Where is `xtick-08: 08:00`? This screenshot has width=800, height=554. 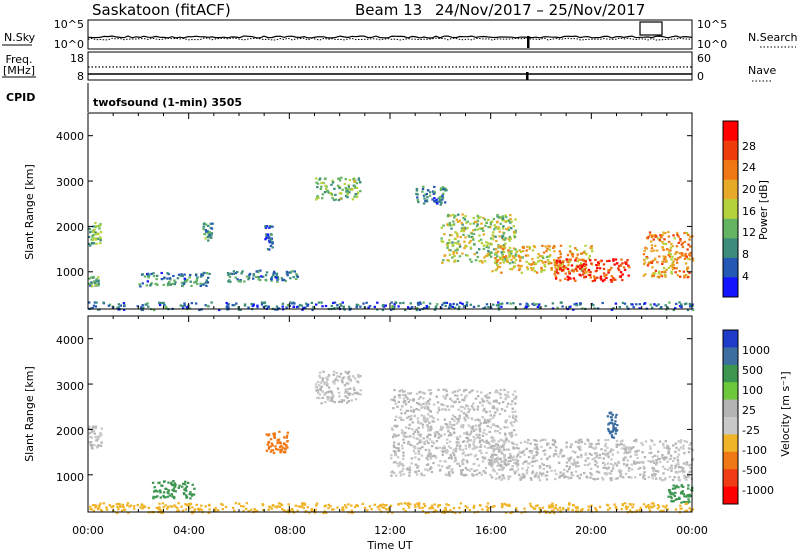
xtick-08: 08:00 is located at coordinates (290, 530).